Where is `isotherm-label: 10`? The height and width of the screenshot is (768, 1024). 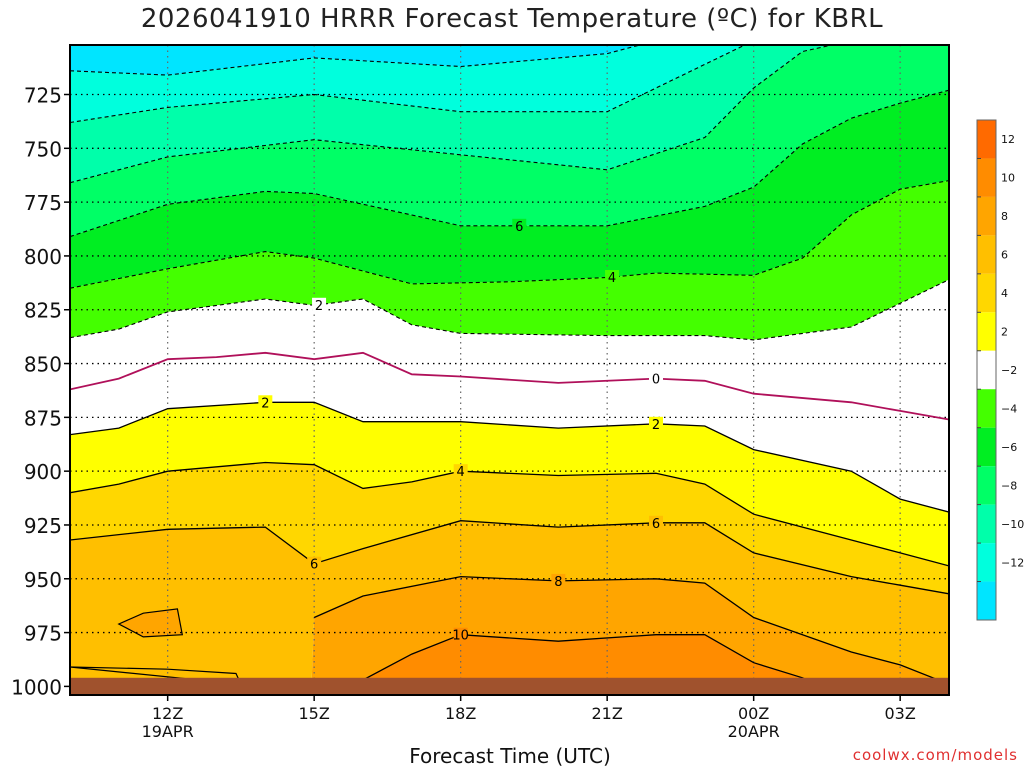
isotherm-label: 10 is located at coordinates (460, 636).